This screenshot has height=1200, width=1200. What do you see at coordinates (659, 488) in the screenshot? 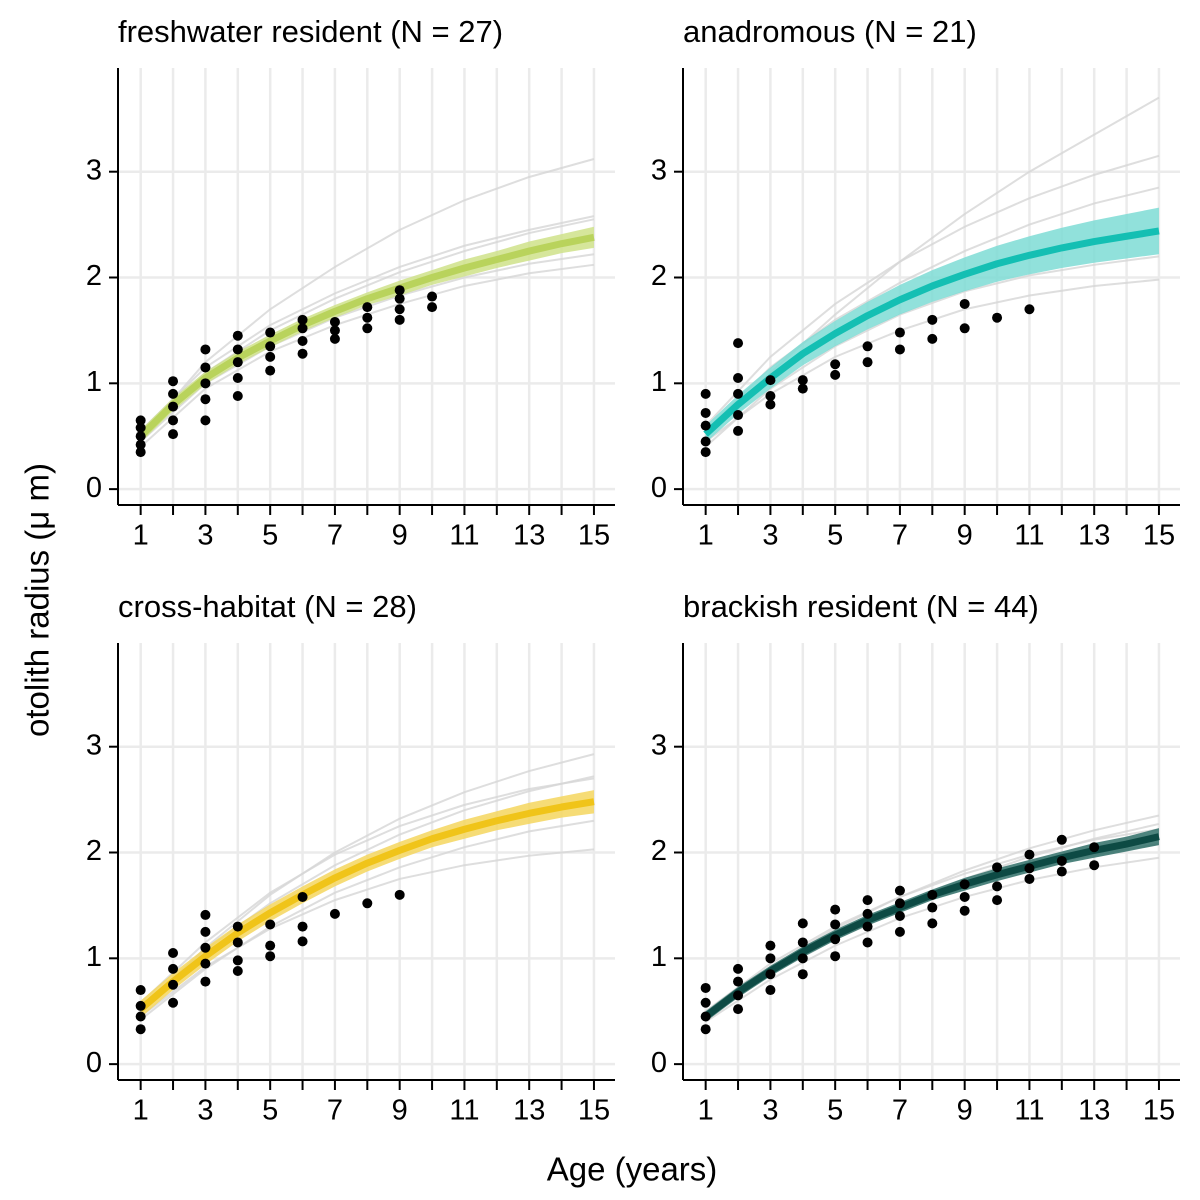
I see `y-tick-label: 0` at bounding box center [659, 488].